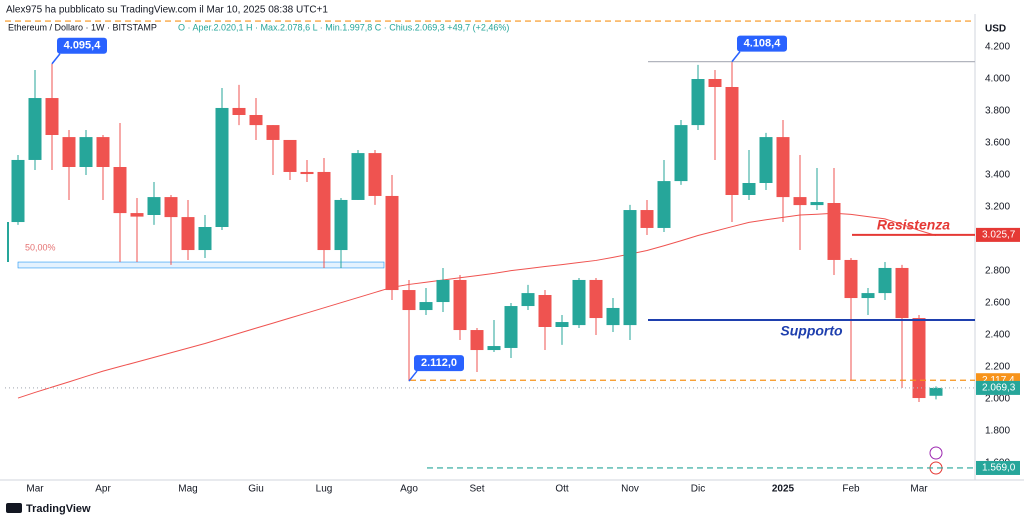  I want to click on price-line-text: Resistenza, so click(913, 225).